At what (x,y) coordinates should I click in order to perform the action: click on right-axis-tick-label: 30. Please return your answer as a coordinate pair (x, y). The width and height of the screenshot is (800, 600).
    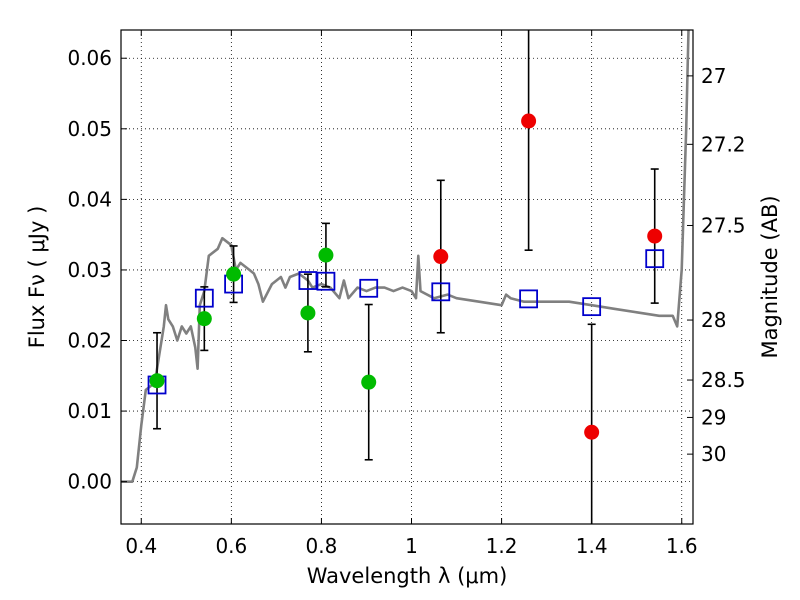
    Looking at the image, I should click on (713, 454).